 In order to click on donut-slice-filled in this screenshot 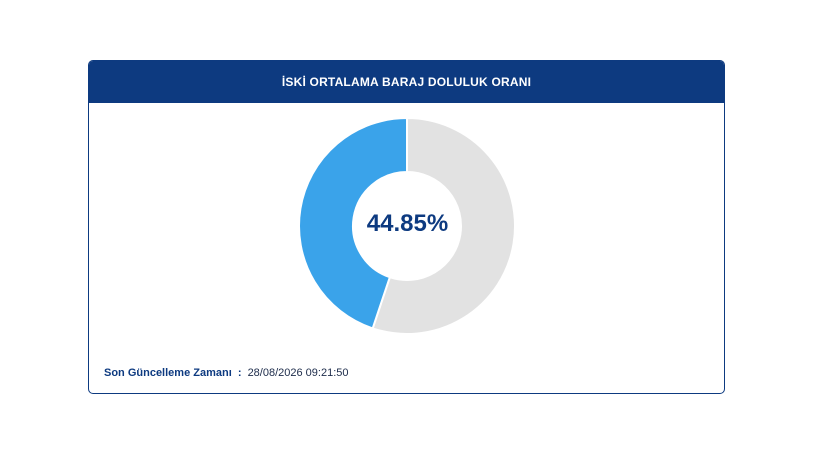, I will do `click(353, 223)`.